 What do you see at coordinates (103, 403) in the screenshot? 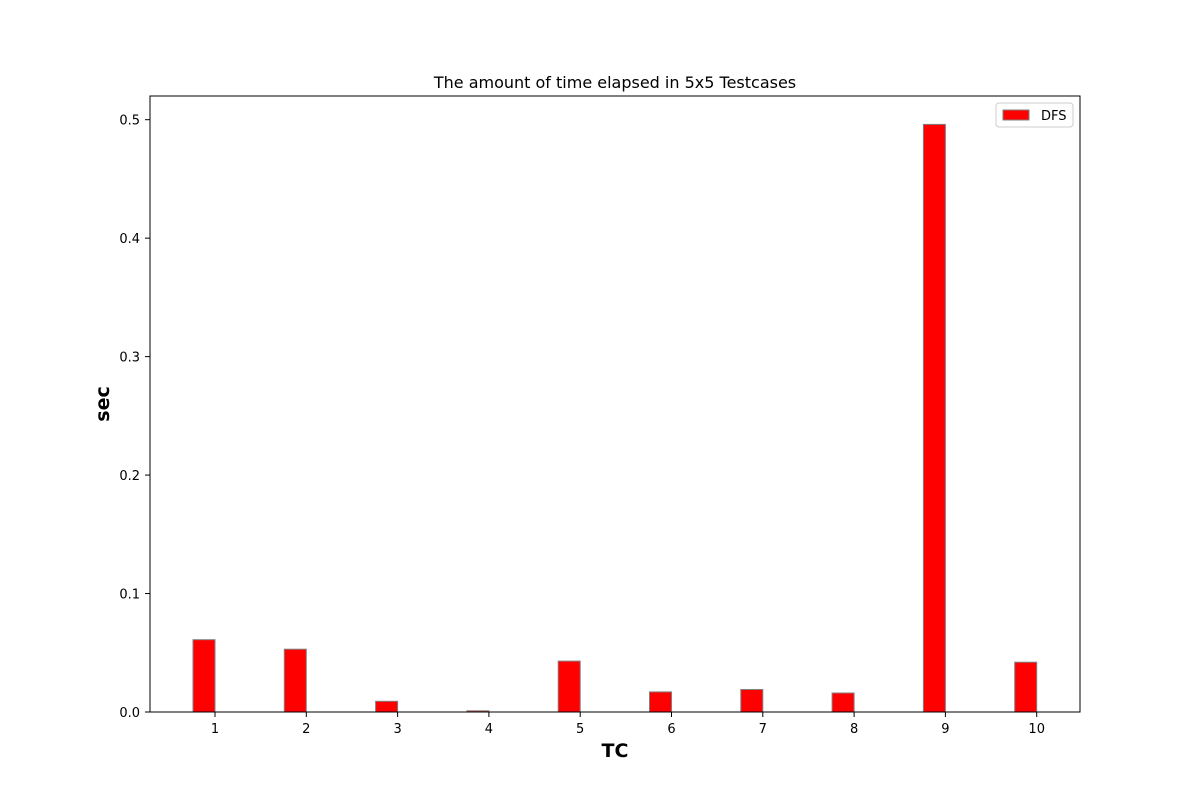
I see `y-axis-label: sec` at bounding box center [103, 403].